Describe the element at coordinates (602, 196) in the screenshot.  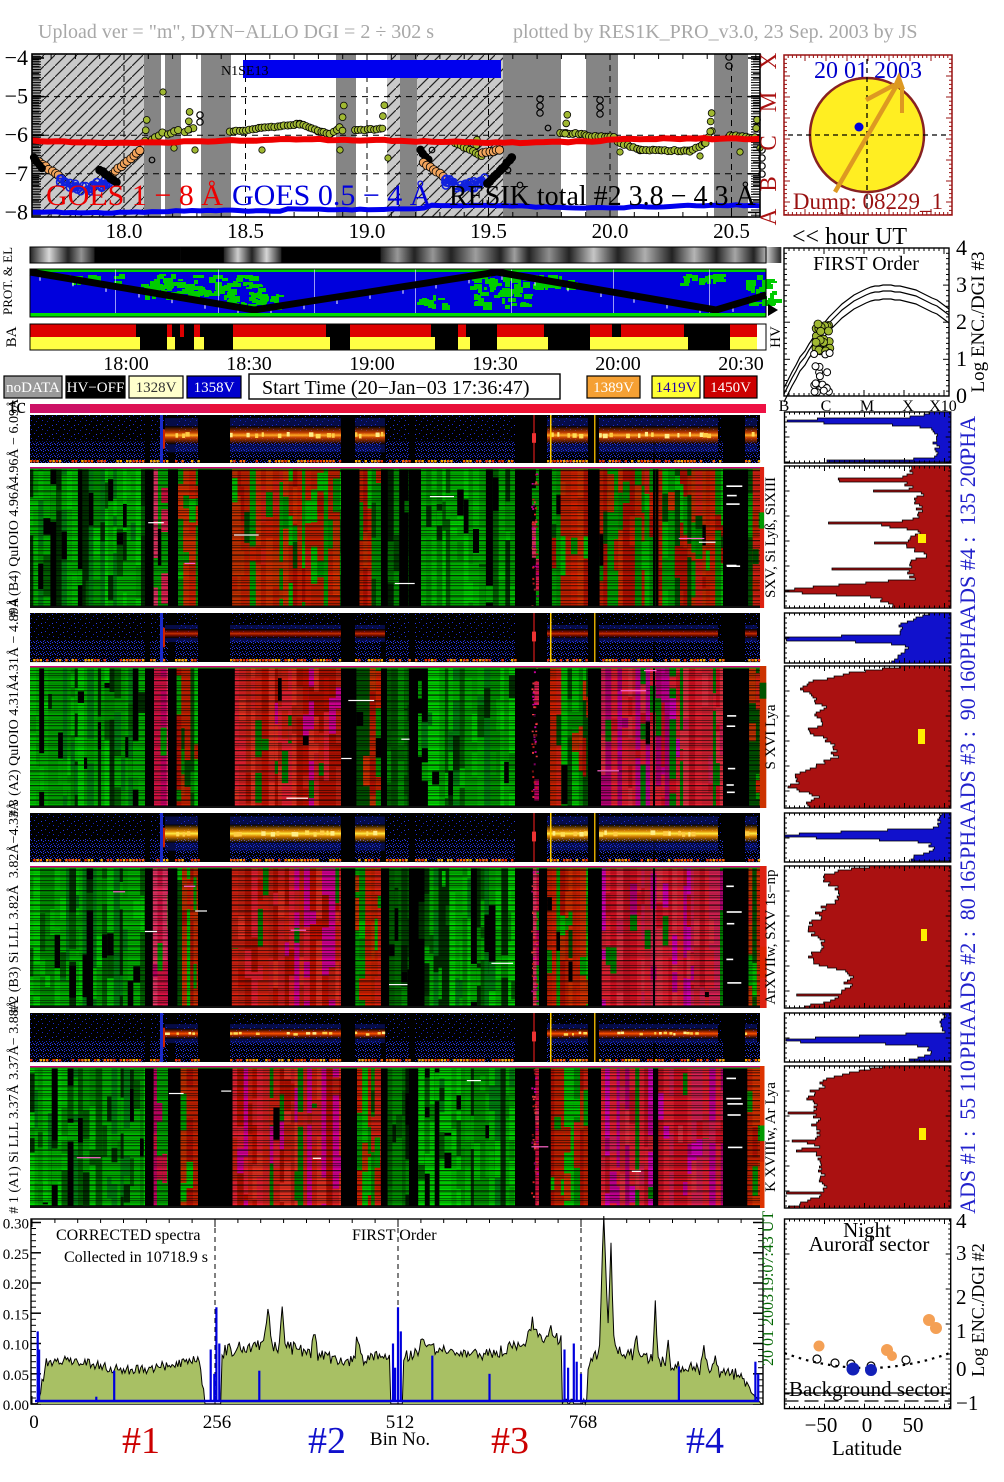
I see `svg-text: RESIK total #2 3.8 − 4.3 Å` at that location.